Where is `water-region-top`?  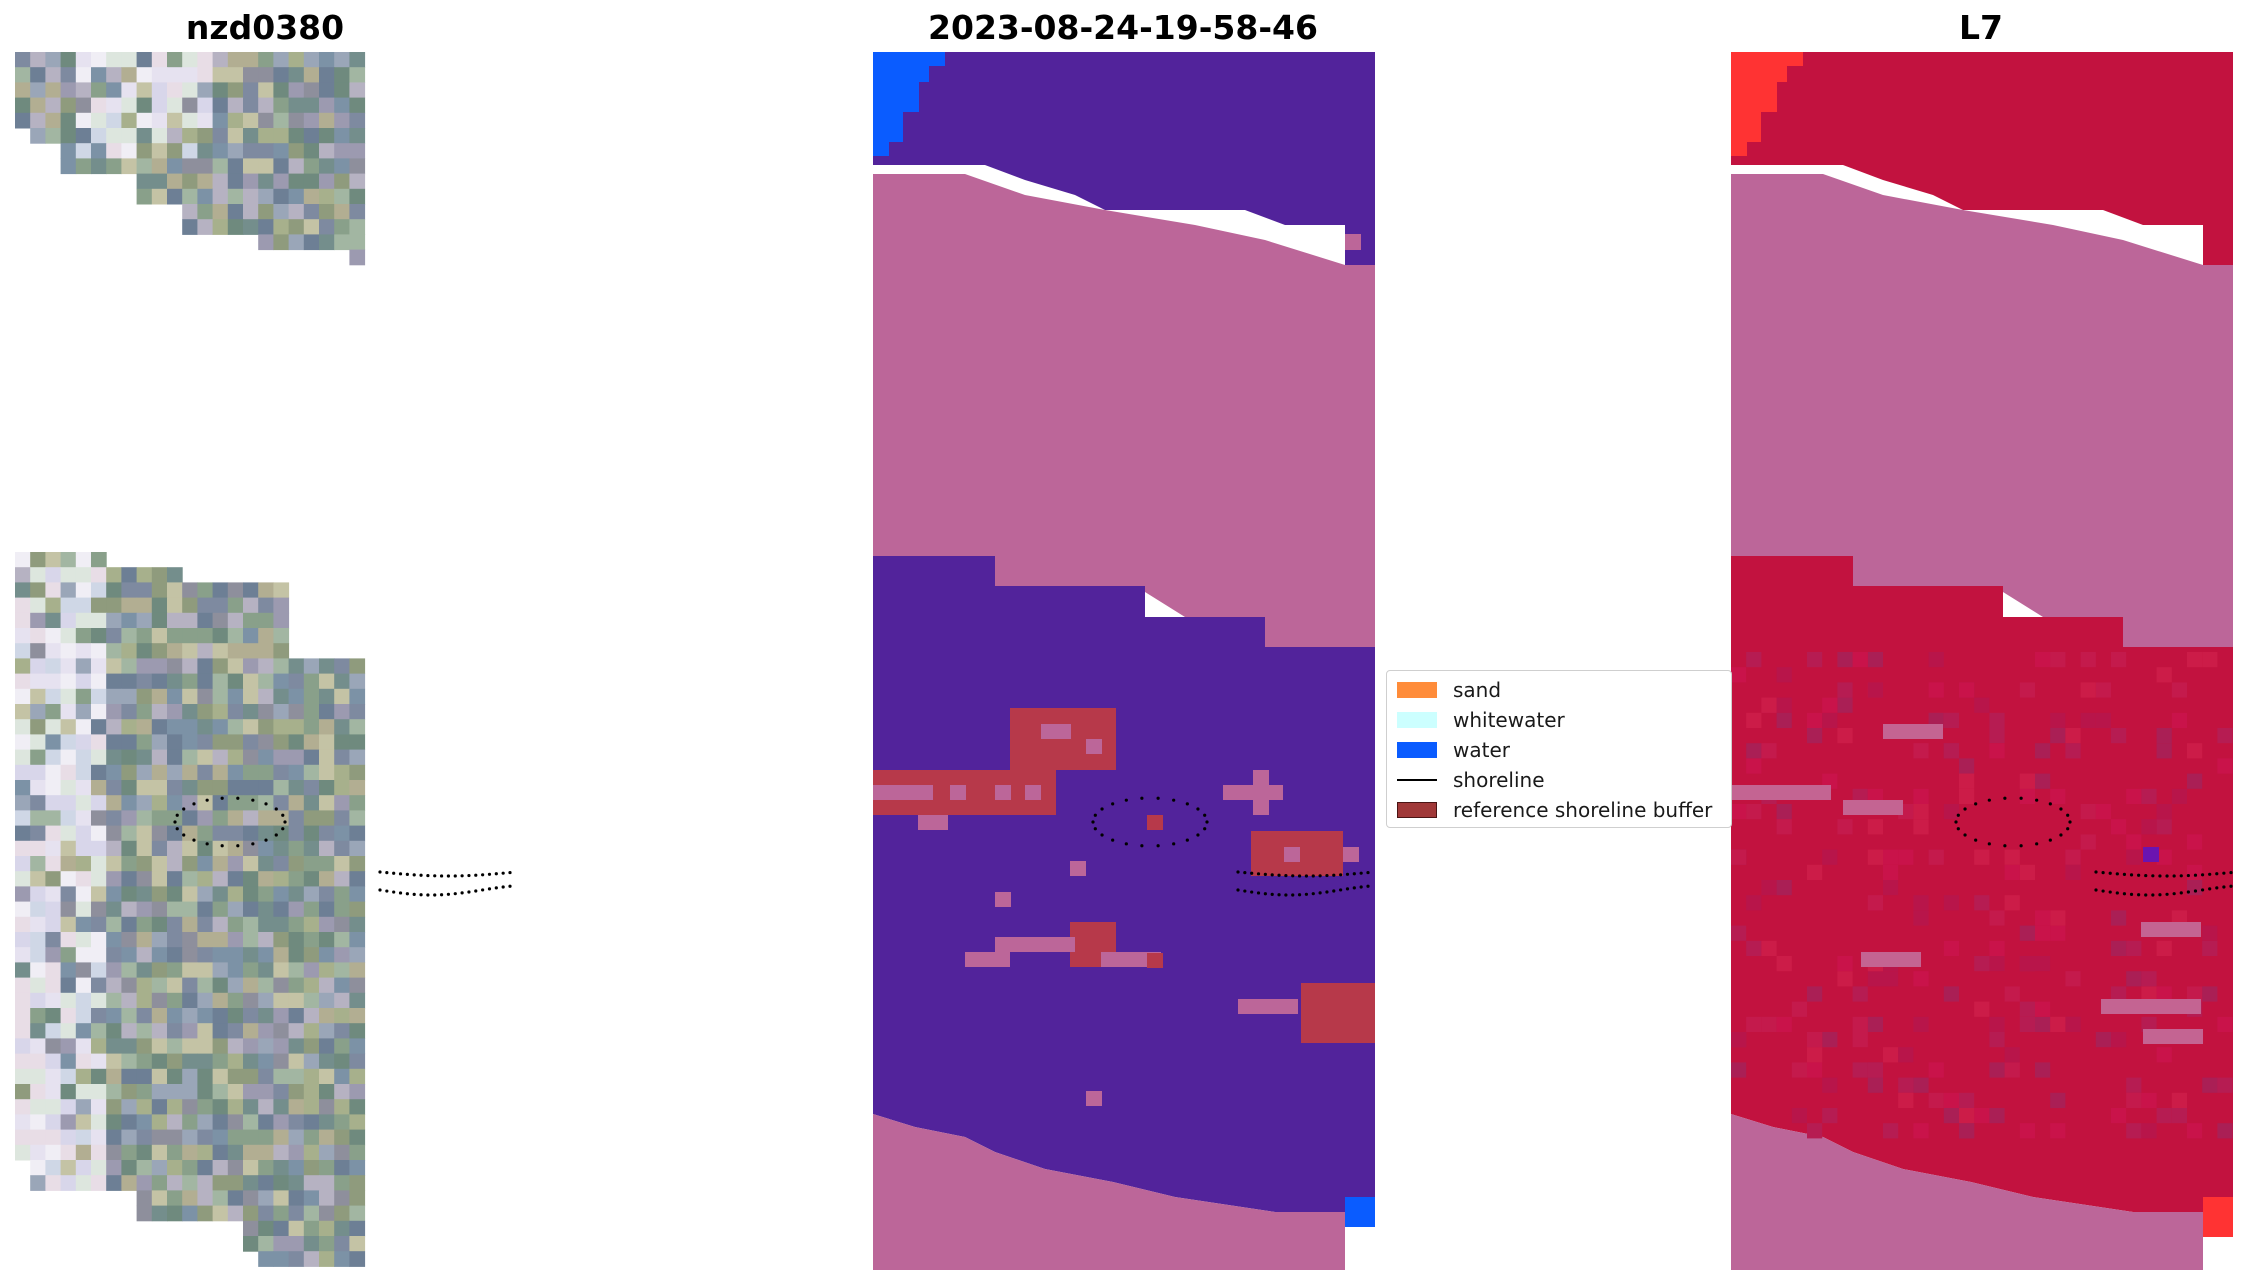 water-region-top is located at coordinates (1124, 158).